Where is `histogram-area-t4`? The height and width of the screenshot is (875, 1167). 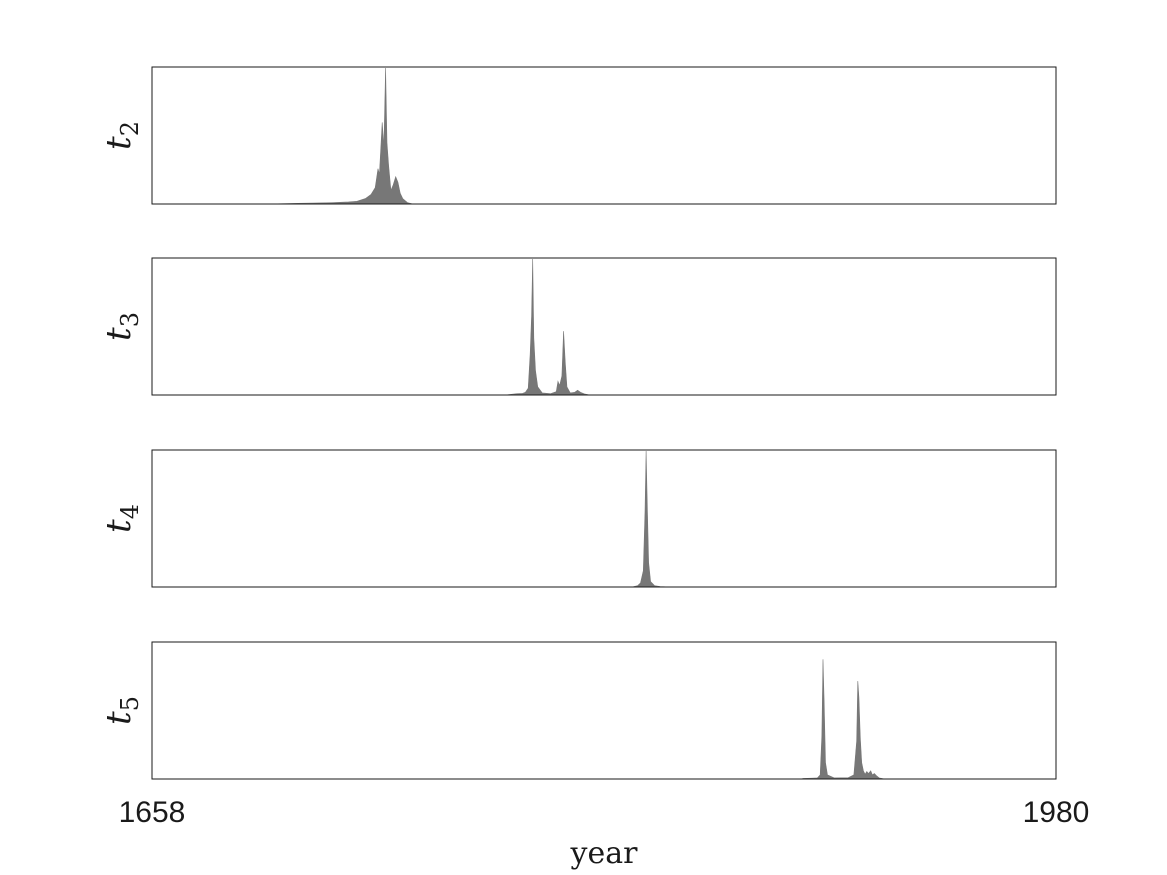
histogram-area-t4 is located at coordinates (651, 519).